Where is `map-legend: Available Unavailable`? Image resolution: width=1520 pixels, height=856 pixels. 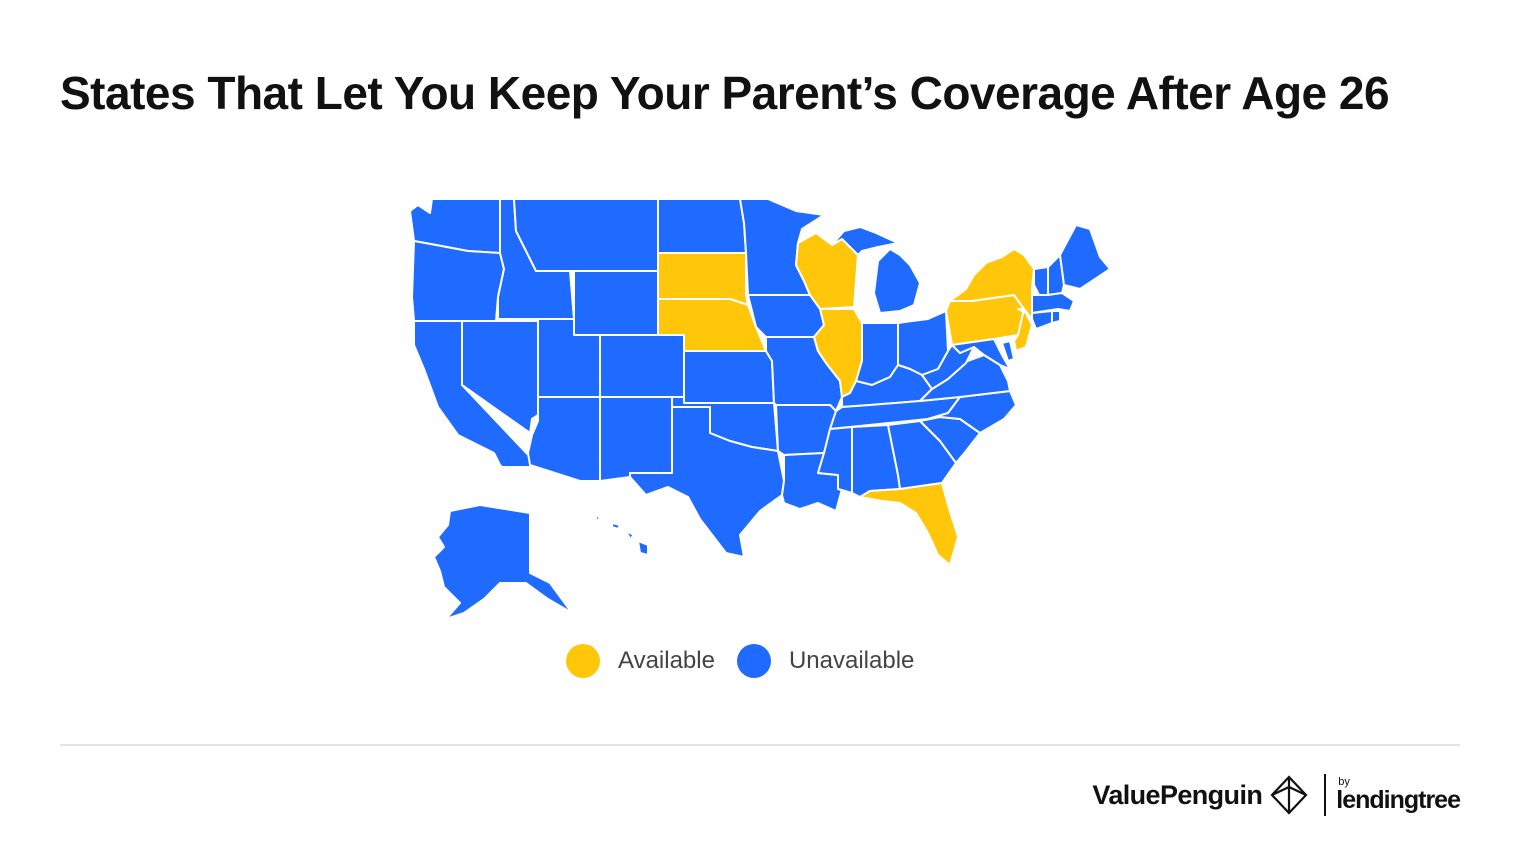 map-legend: Available Unavailable is located at coordinates (751, 661).